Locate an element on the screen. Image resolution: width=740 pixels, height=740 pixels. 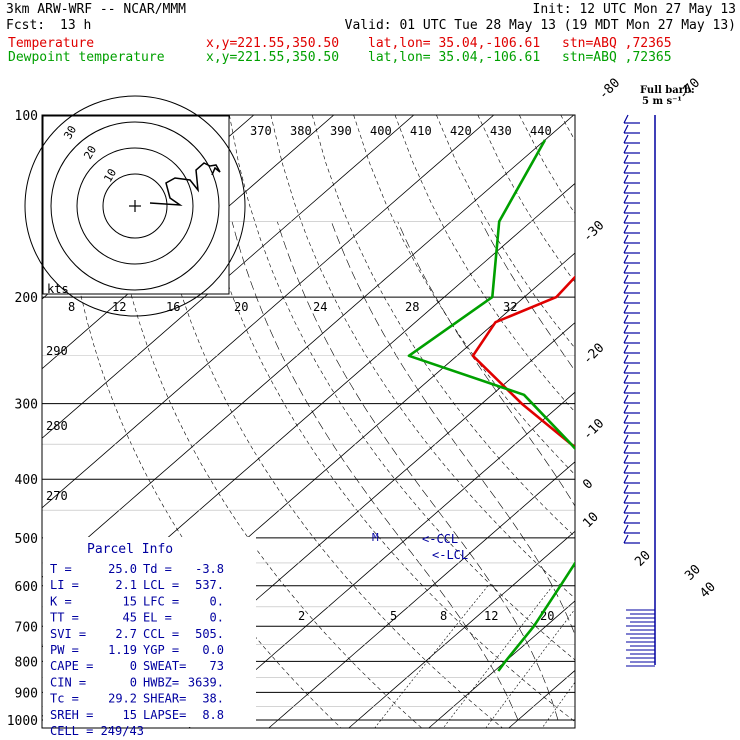
parcel-field-value: 38. is located at coordinates (213, 699).